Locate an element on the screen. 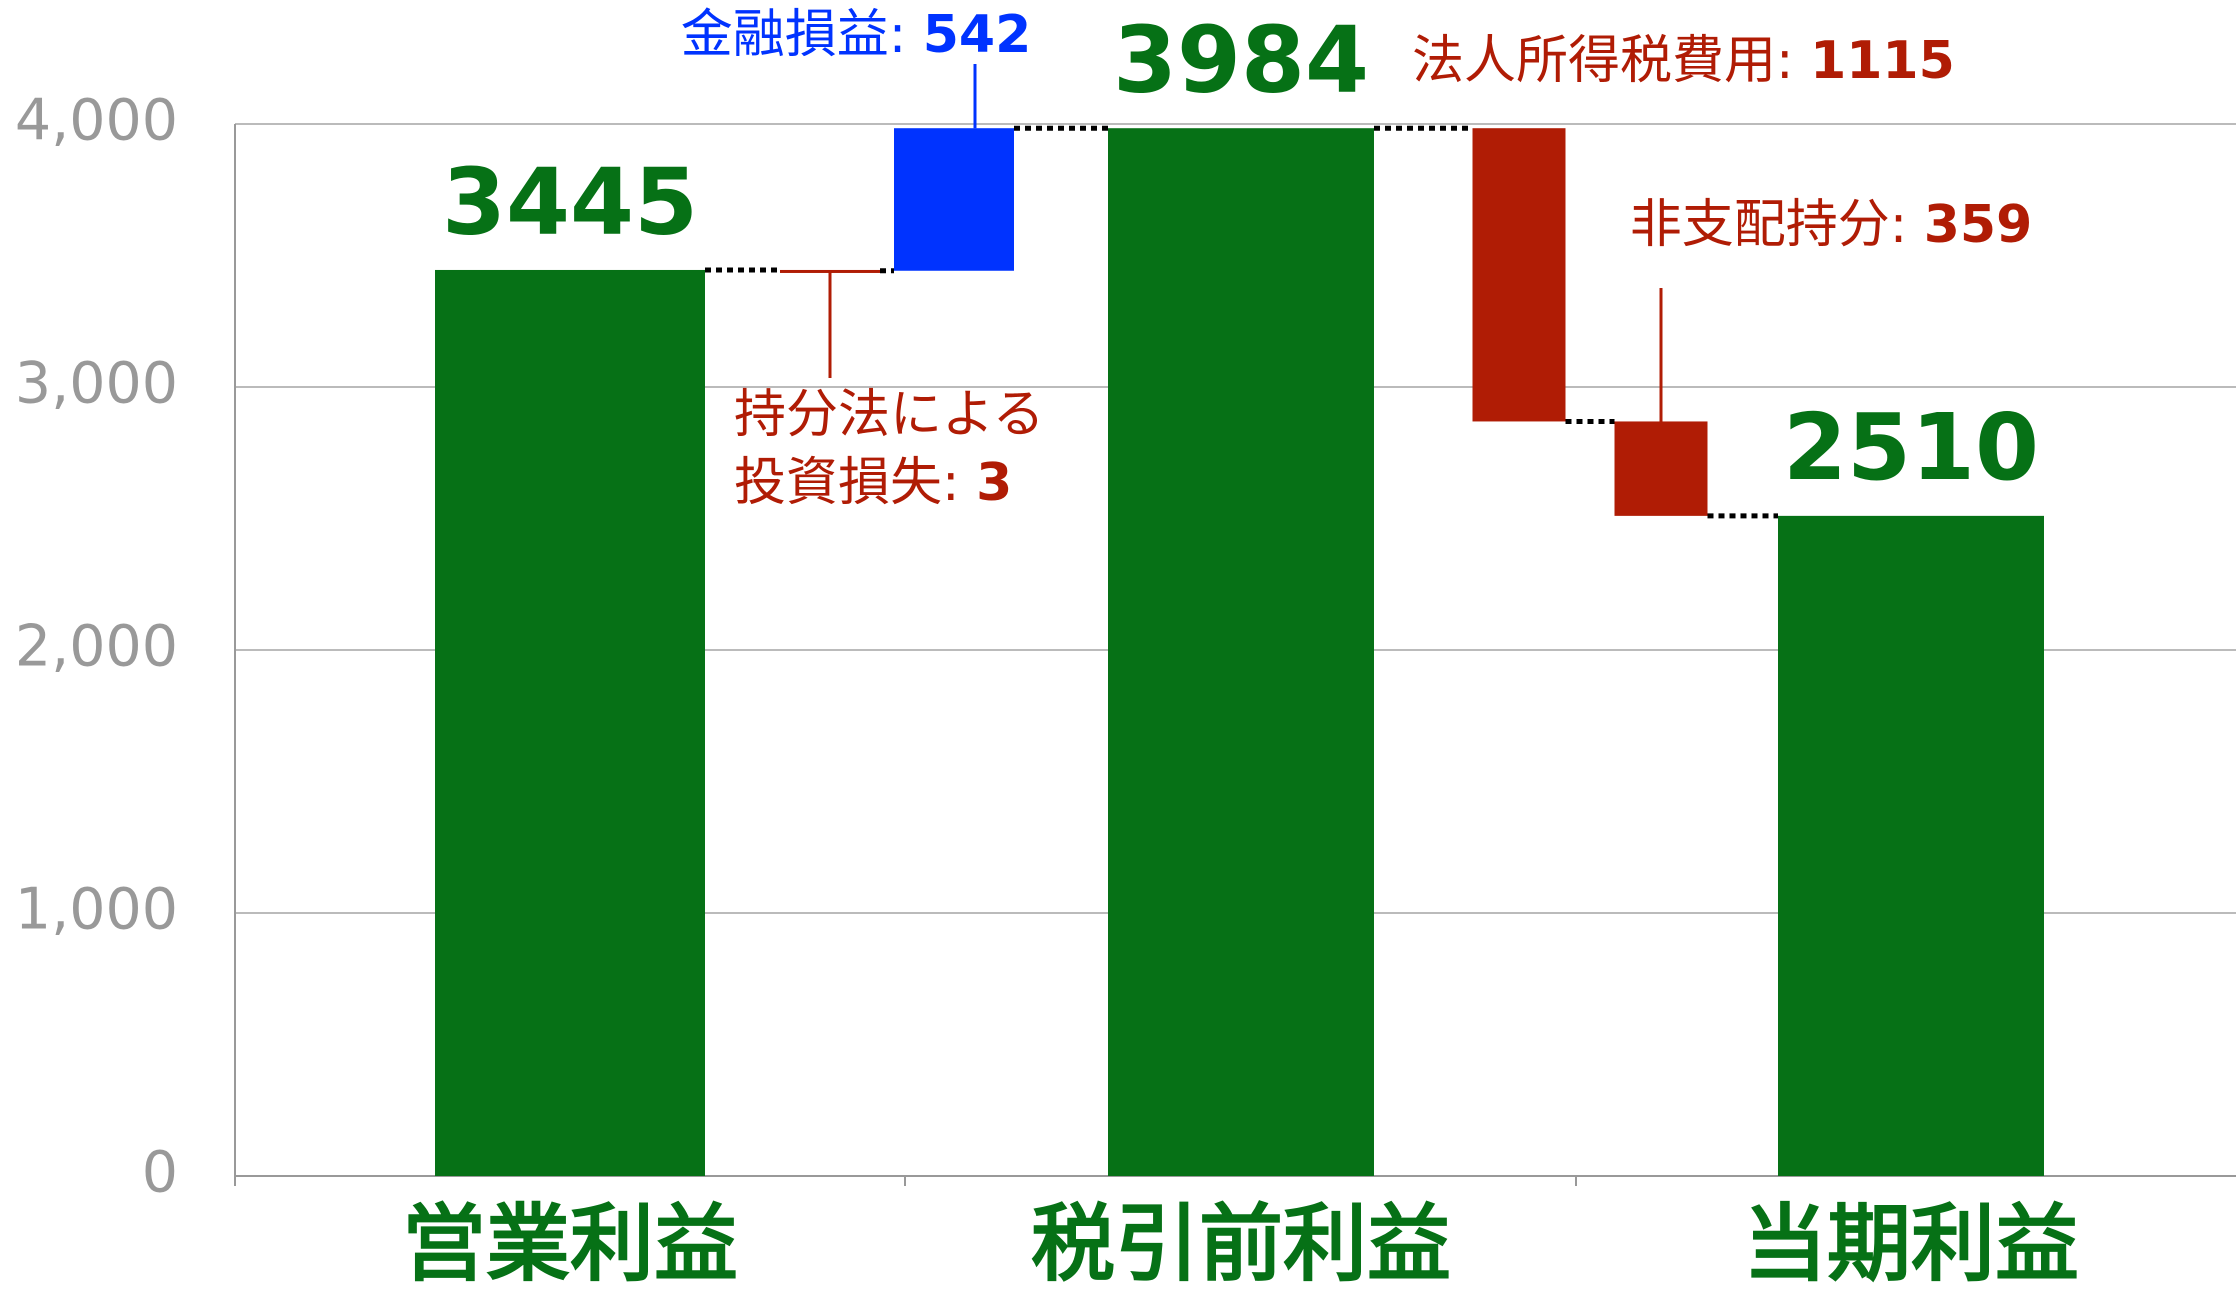 This screenshot has width=2236, height=1298. annotation-value: 359 is located at coordinates (1978, 225).